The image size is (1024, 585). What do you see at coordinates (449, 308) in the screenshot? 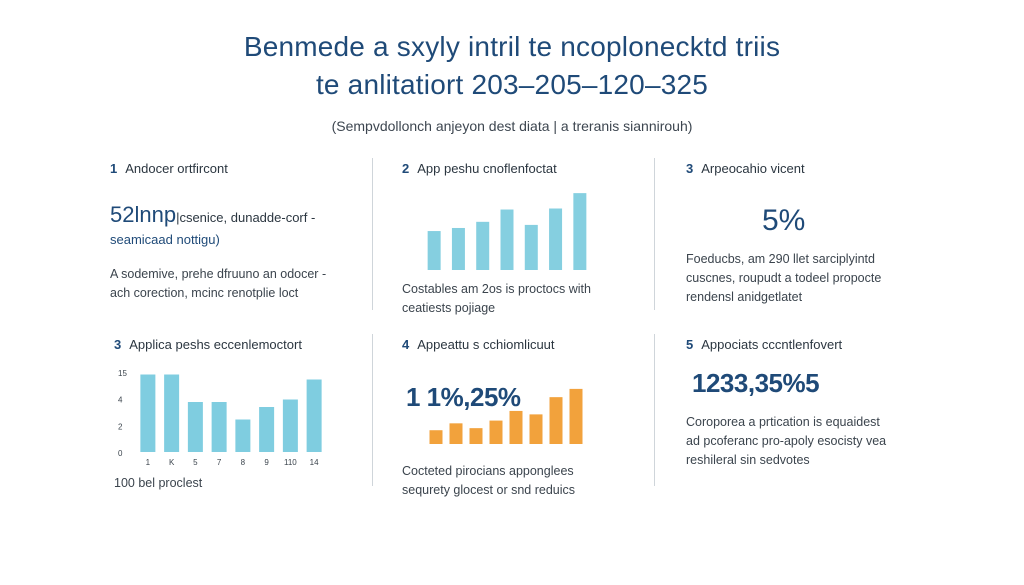
I see `panel-2-body-line-2: ceatiests pojiage` at bounding box center [449, 308].